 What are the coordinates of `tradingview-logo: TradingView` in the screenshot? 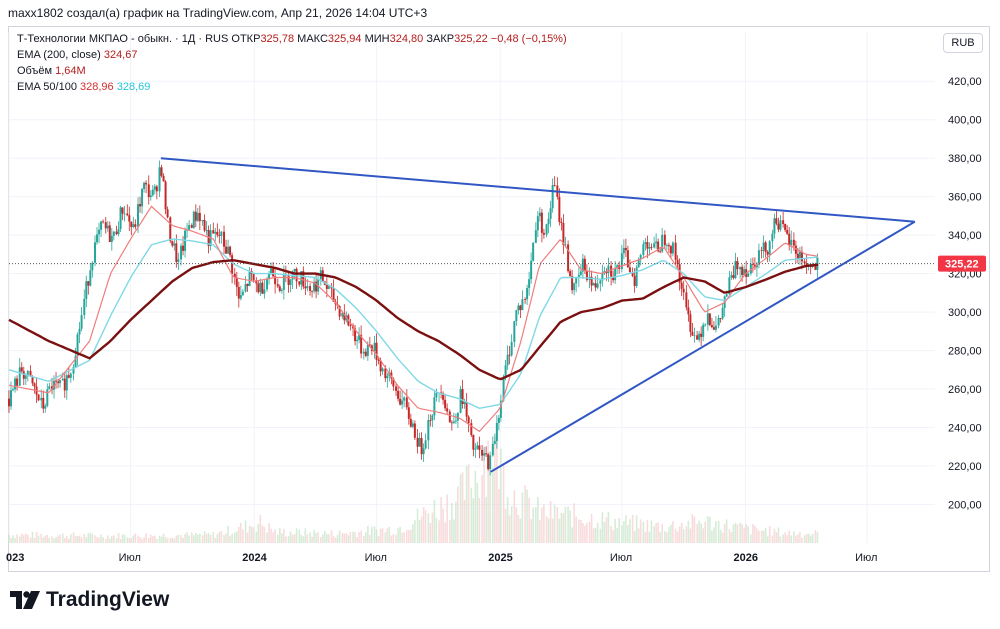 It's located at (89, 600).